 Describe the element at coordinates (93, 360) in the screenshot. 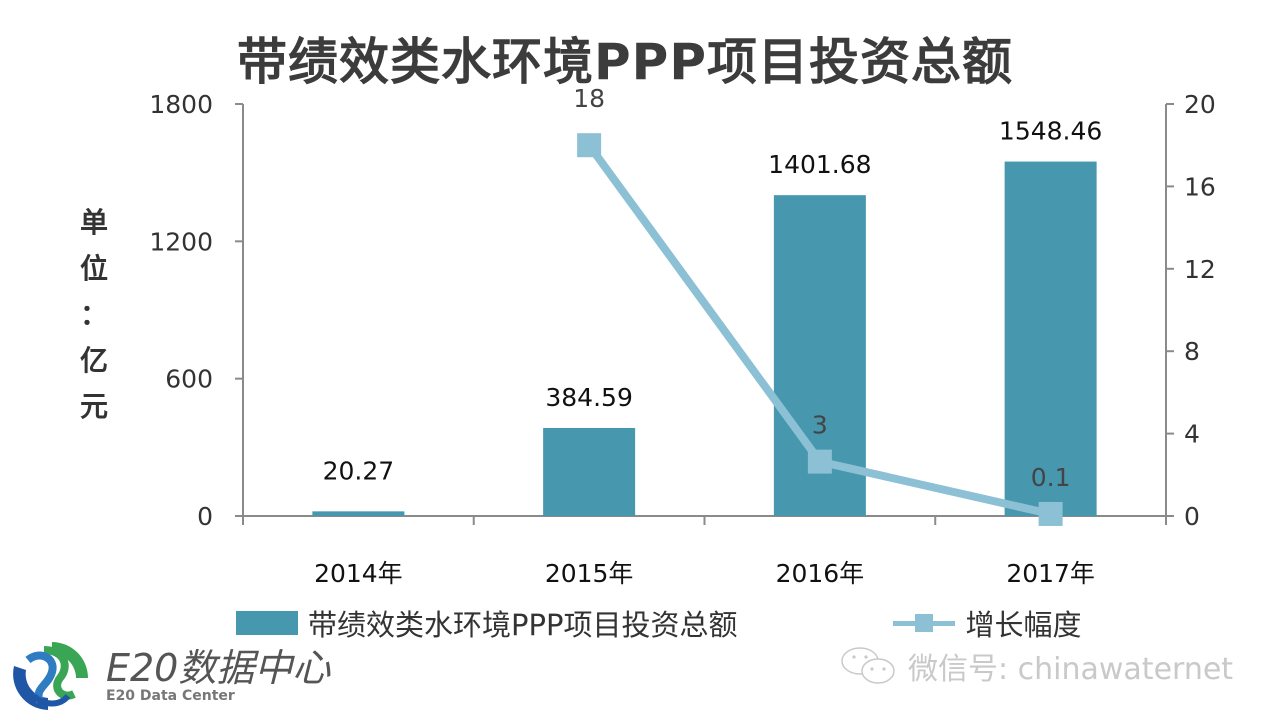

I see `y-axis-label-char: 亿` at that location.